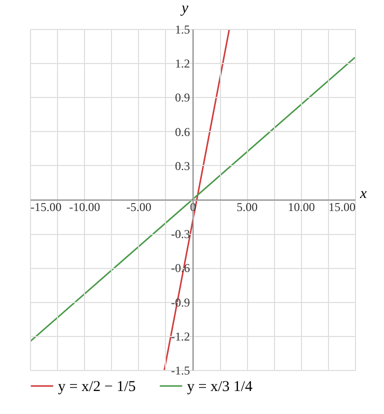 The width and height of the screenshot is (384, 414). I want to click on y-tick-label: 1.2, so click(182, 63).